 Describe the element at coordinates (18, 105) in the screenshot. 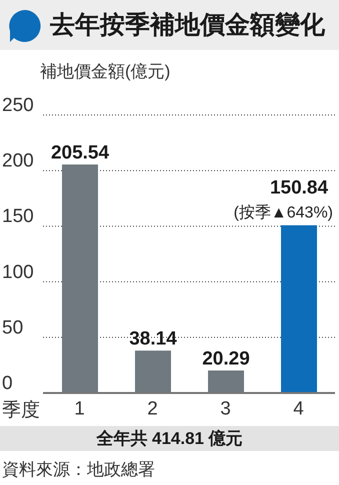

I see `y-tick-label: 250` at that location.